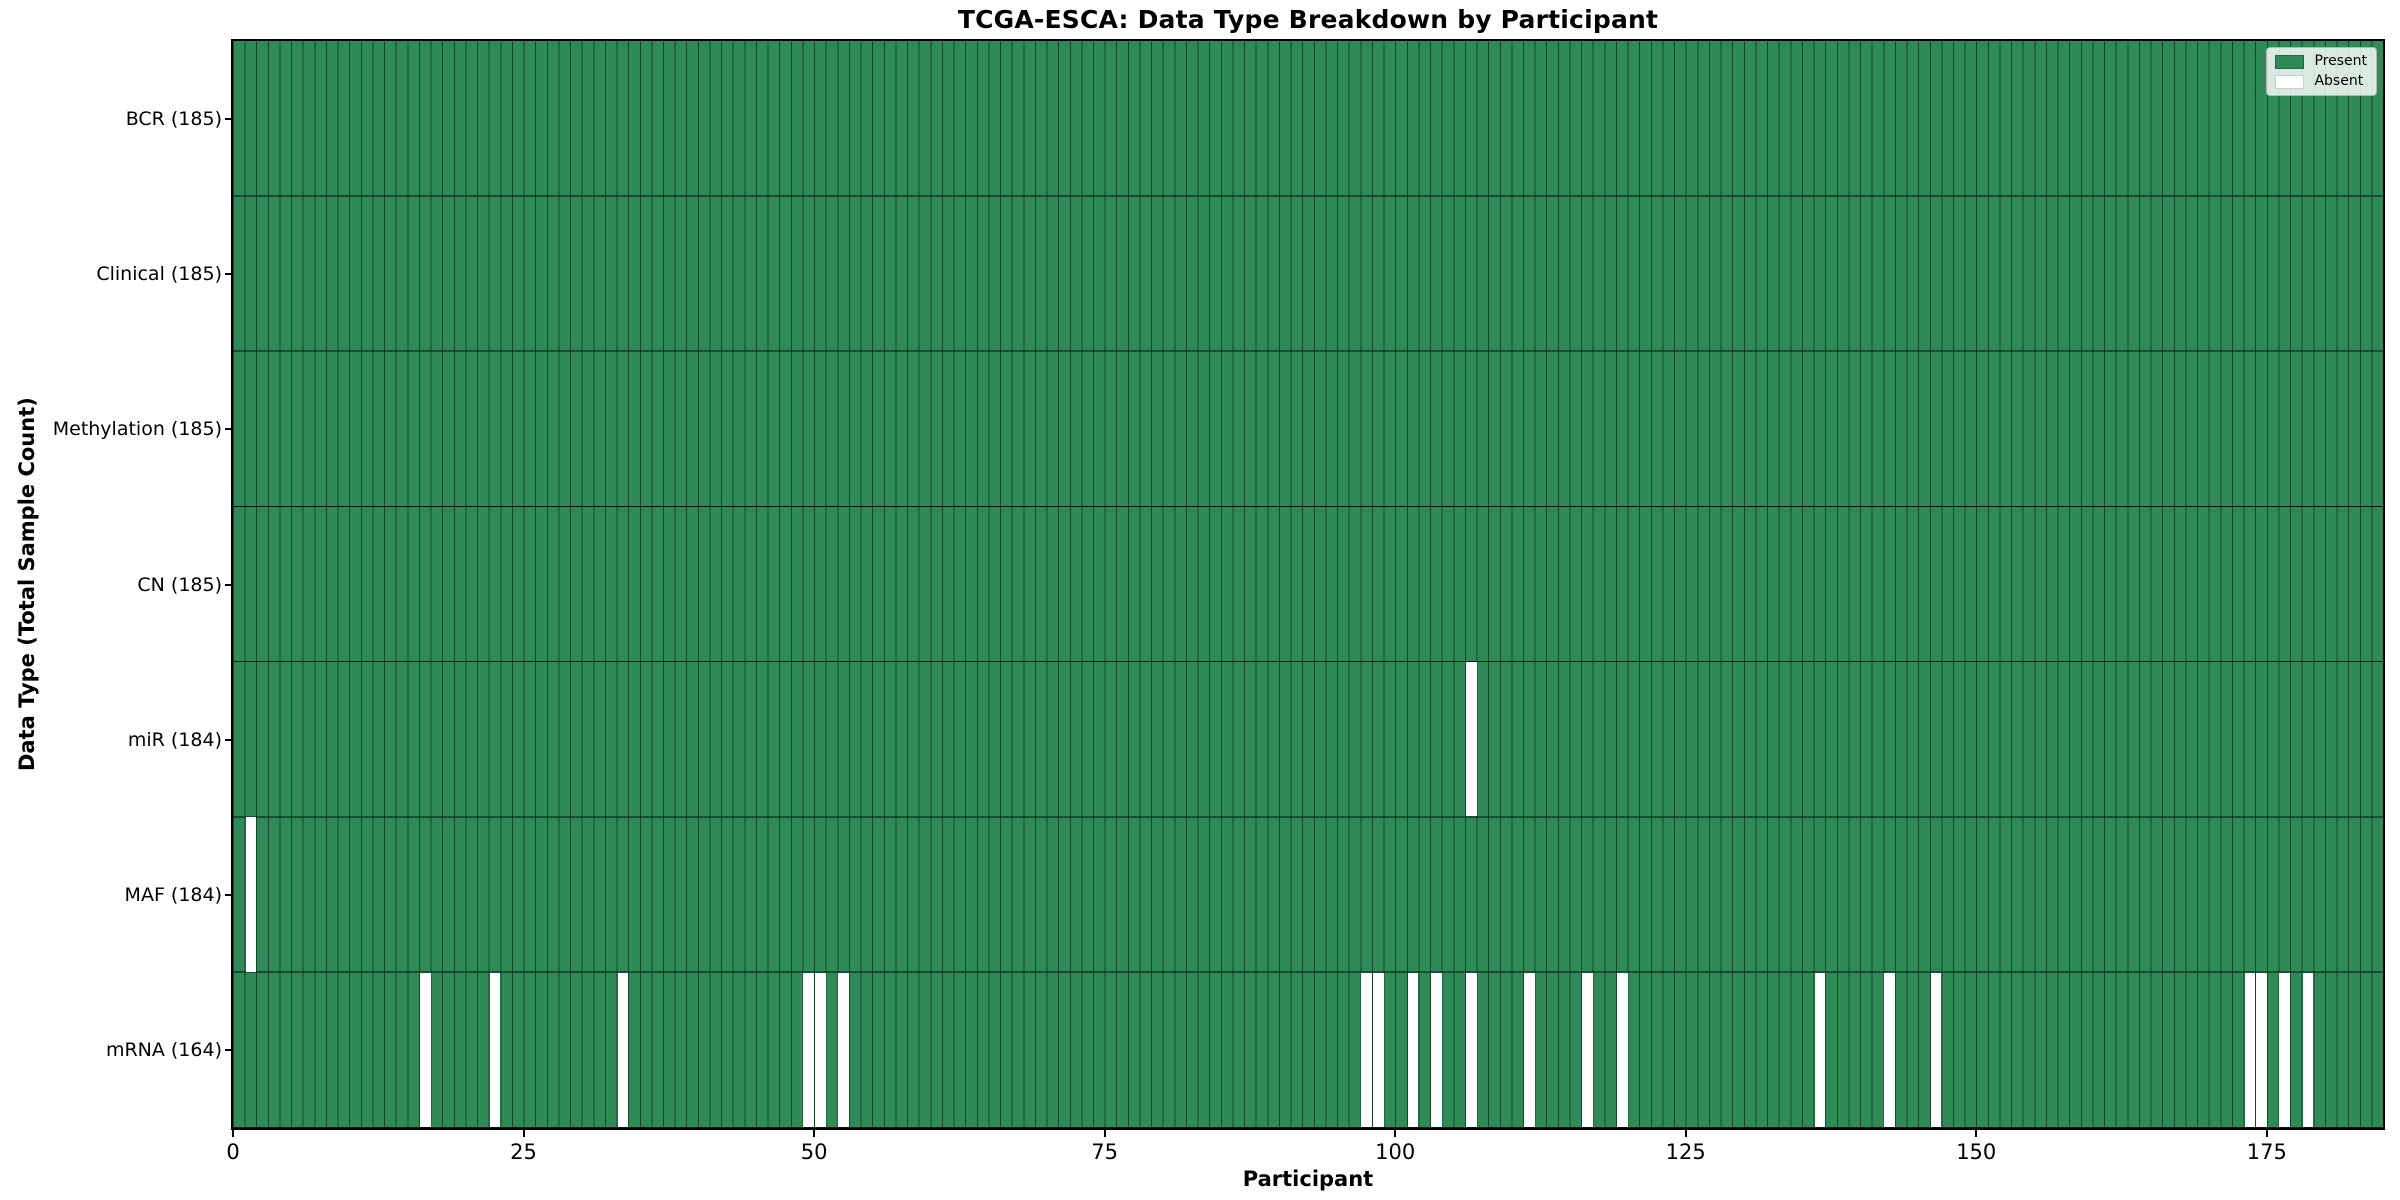  Describe the element at coordinates (2290, 61) in the screenshot. I see `legend-swatch-present-icon` at that location.